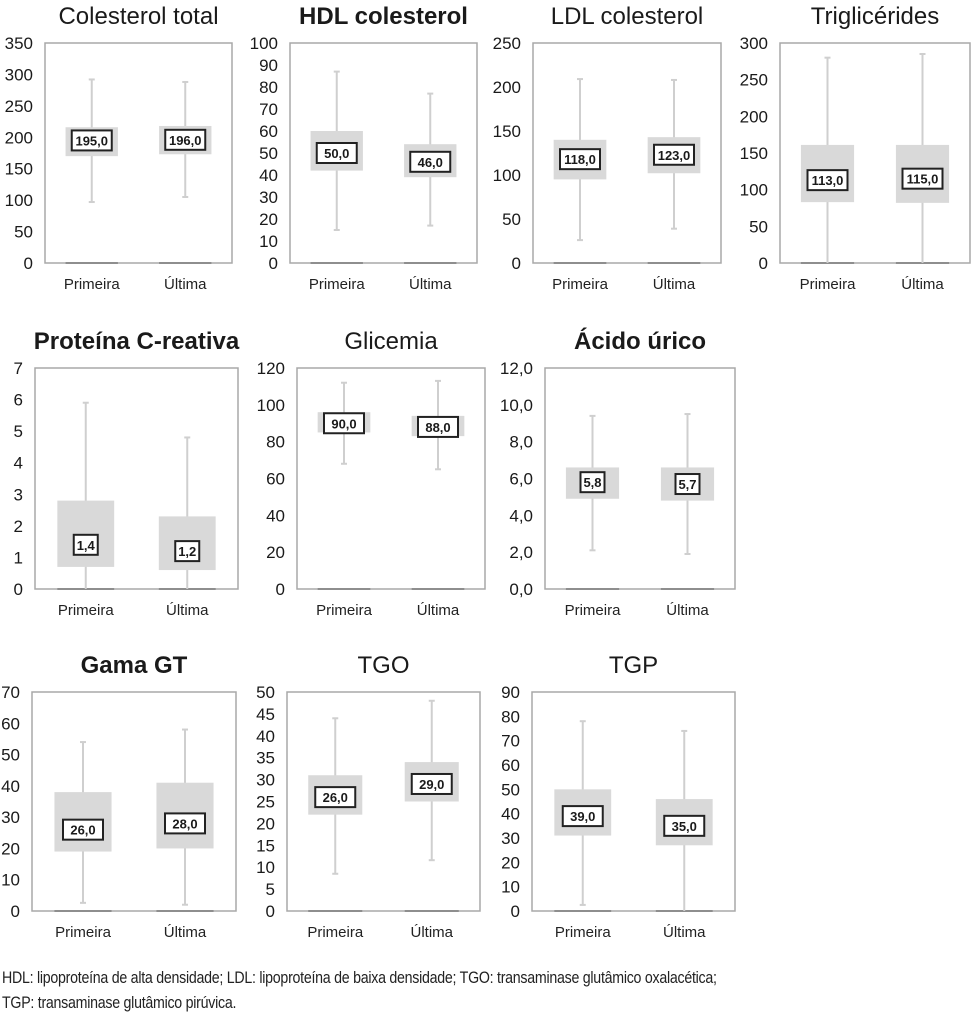 The height and width of the screenshot is (1024, 978). I want to click on y-tick-label: 3, so click(18, 494).